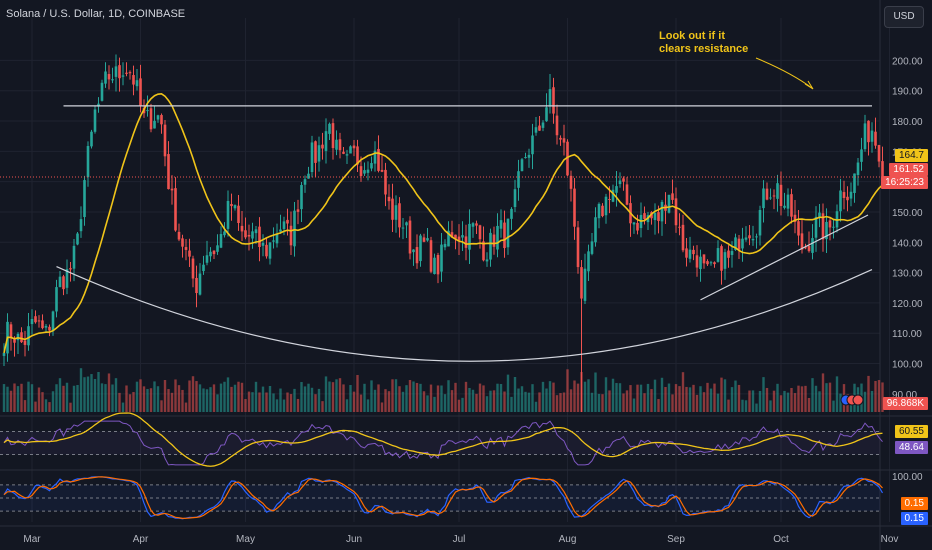 Image resolution: width=932 pixels, height=550 pixels. What do you see at coordinates (442, 498) in the screenshot?
I see `stochastic-pane` at bounding box center [442, 498].